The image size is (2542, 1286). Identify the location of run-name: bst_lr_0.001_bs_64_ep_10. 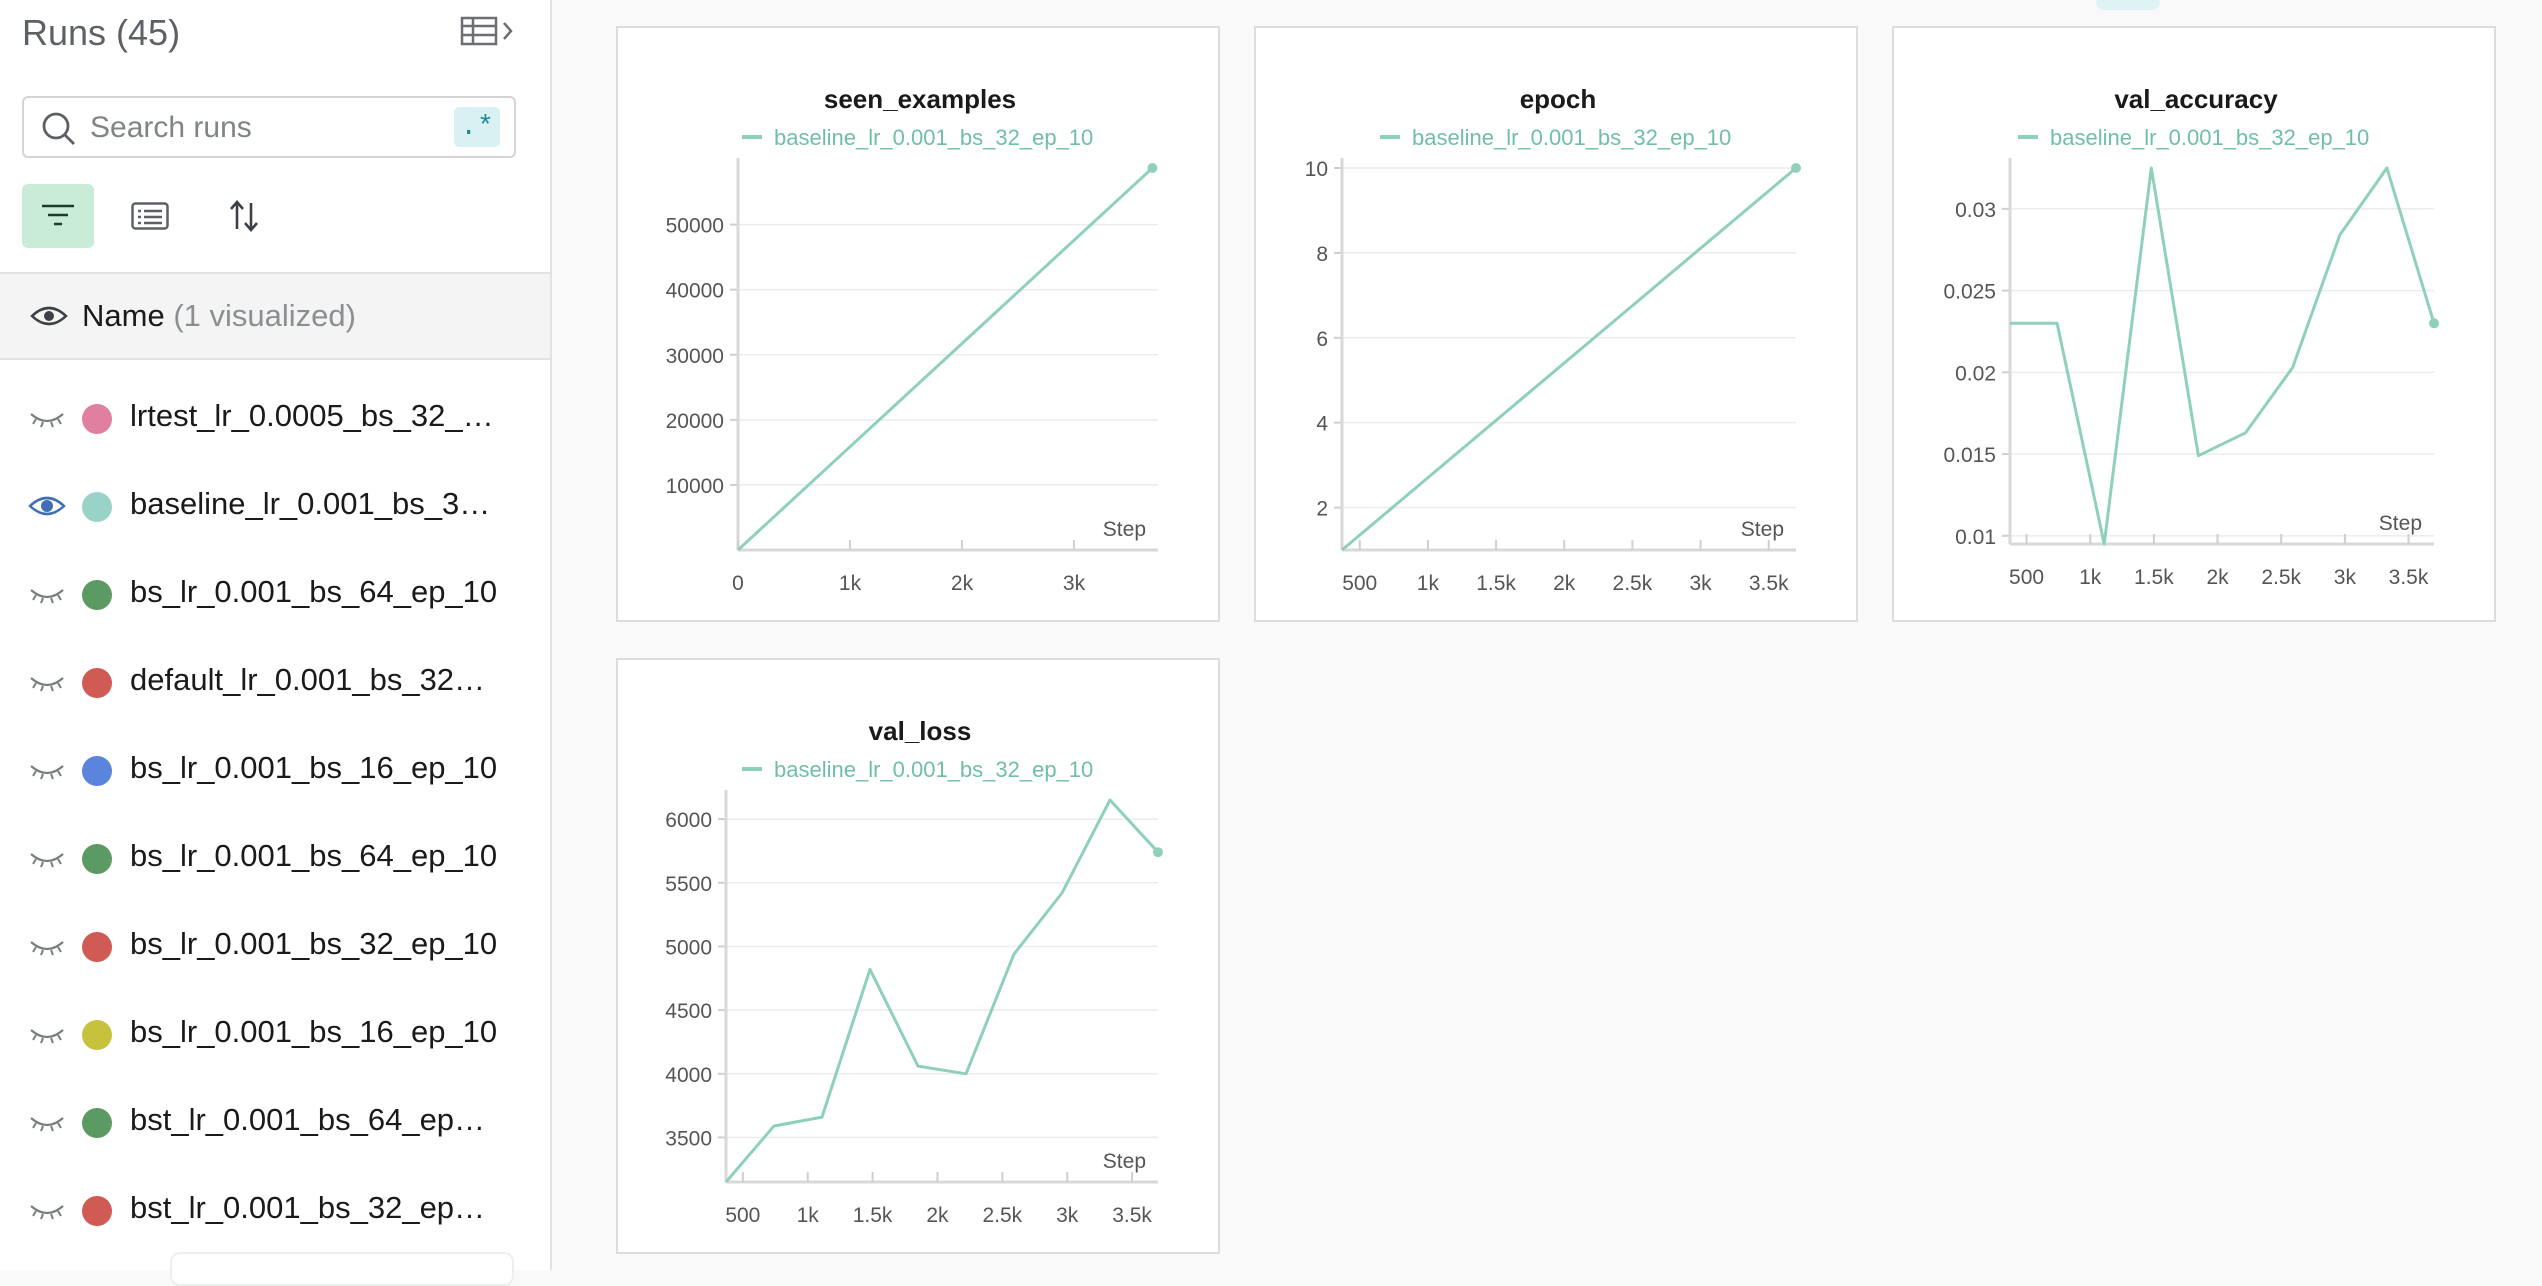
(315, 1119).